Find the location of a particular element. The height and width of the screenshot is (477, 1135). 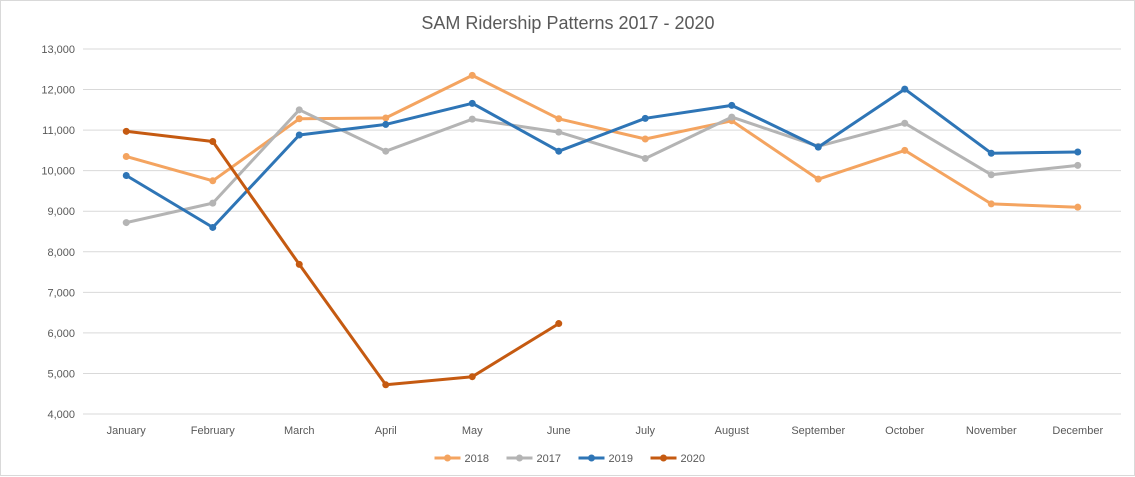

legend-item: 2019 is located at coordinates (605, 459).